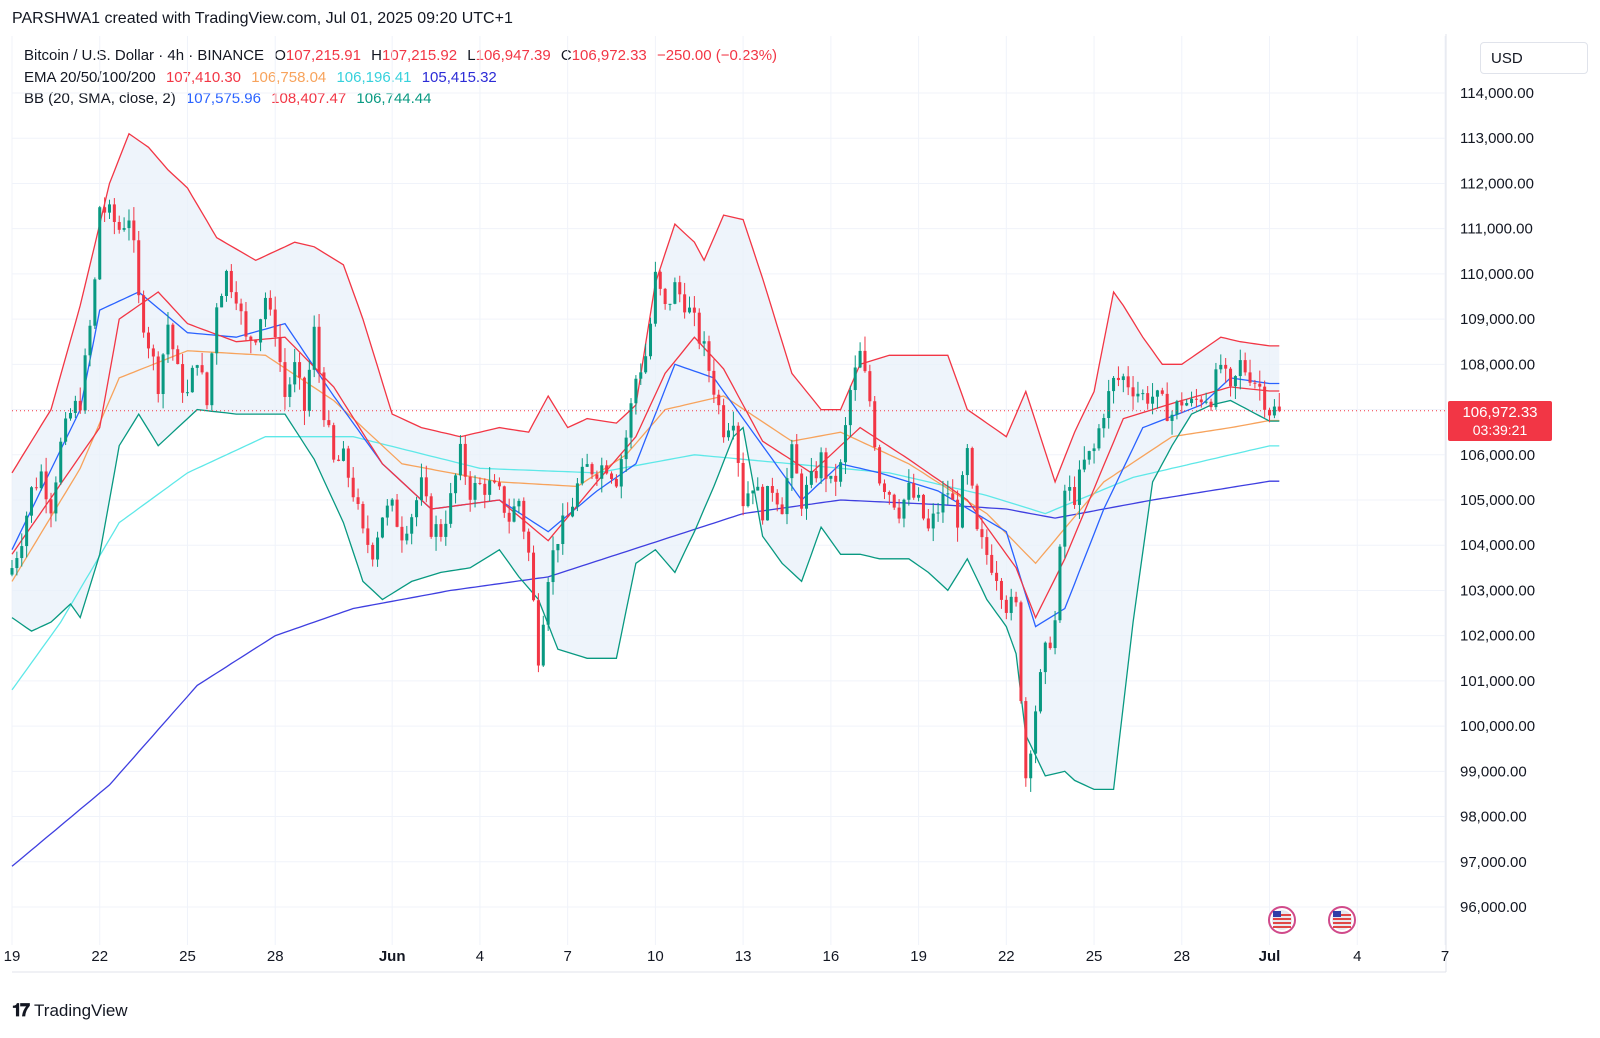 The height and width of the screenshot is (1038, 1600). What do you see at coordinates (374, 77) in the screenshot?
I see `ema100-value: 106,196.41` at bounding box center [374, 77].